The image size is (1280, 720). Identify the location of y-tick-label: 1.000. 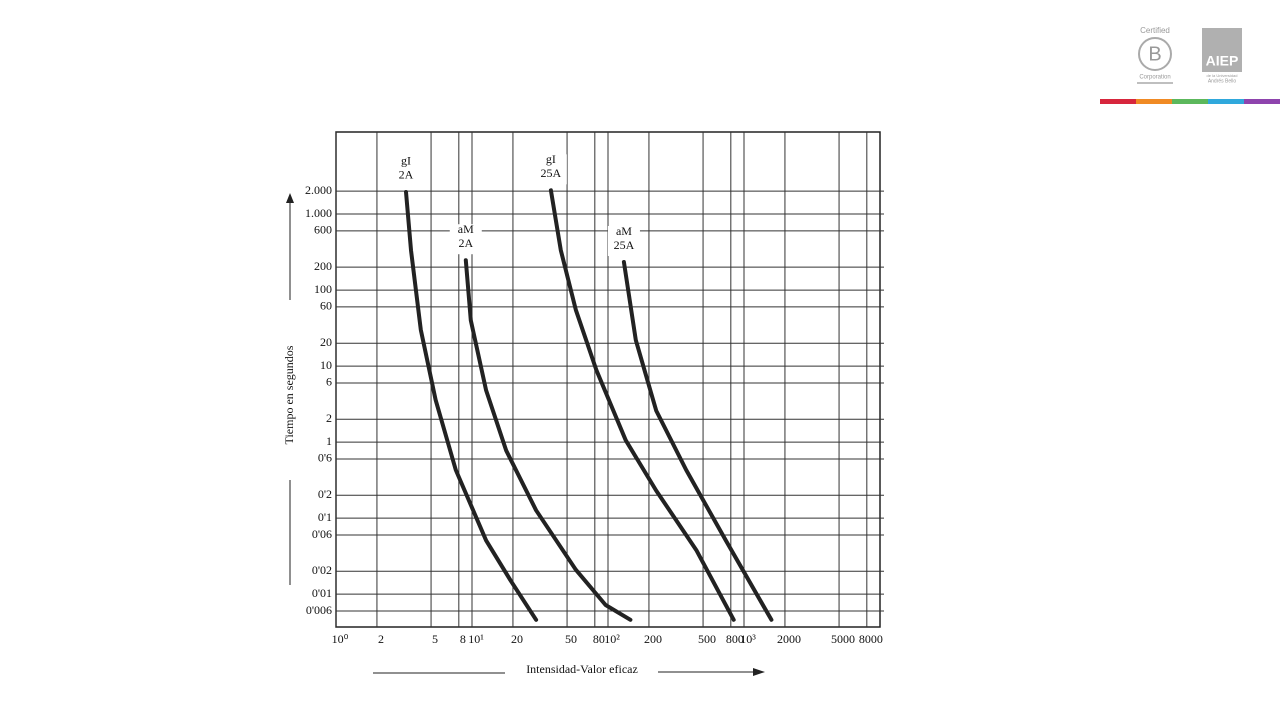
(318, 213).